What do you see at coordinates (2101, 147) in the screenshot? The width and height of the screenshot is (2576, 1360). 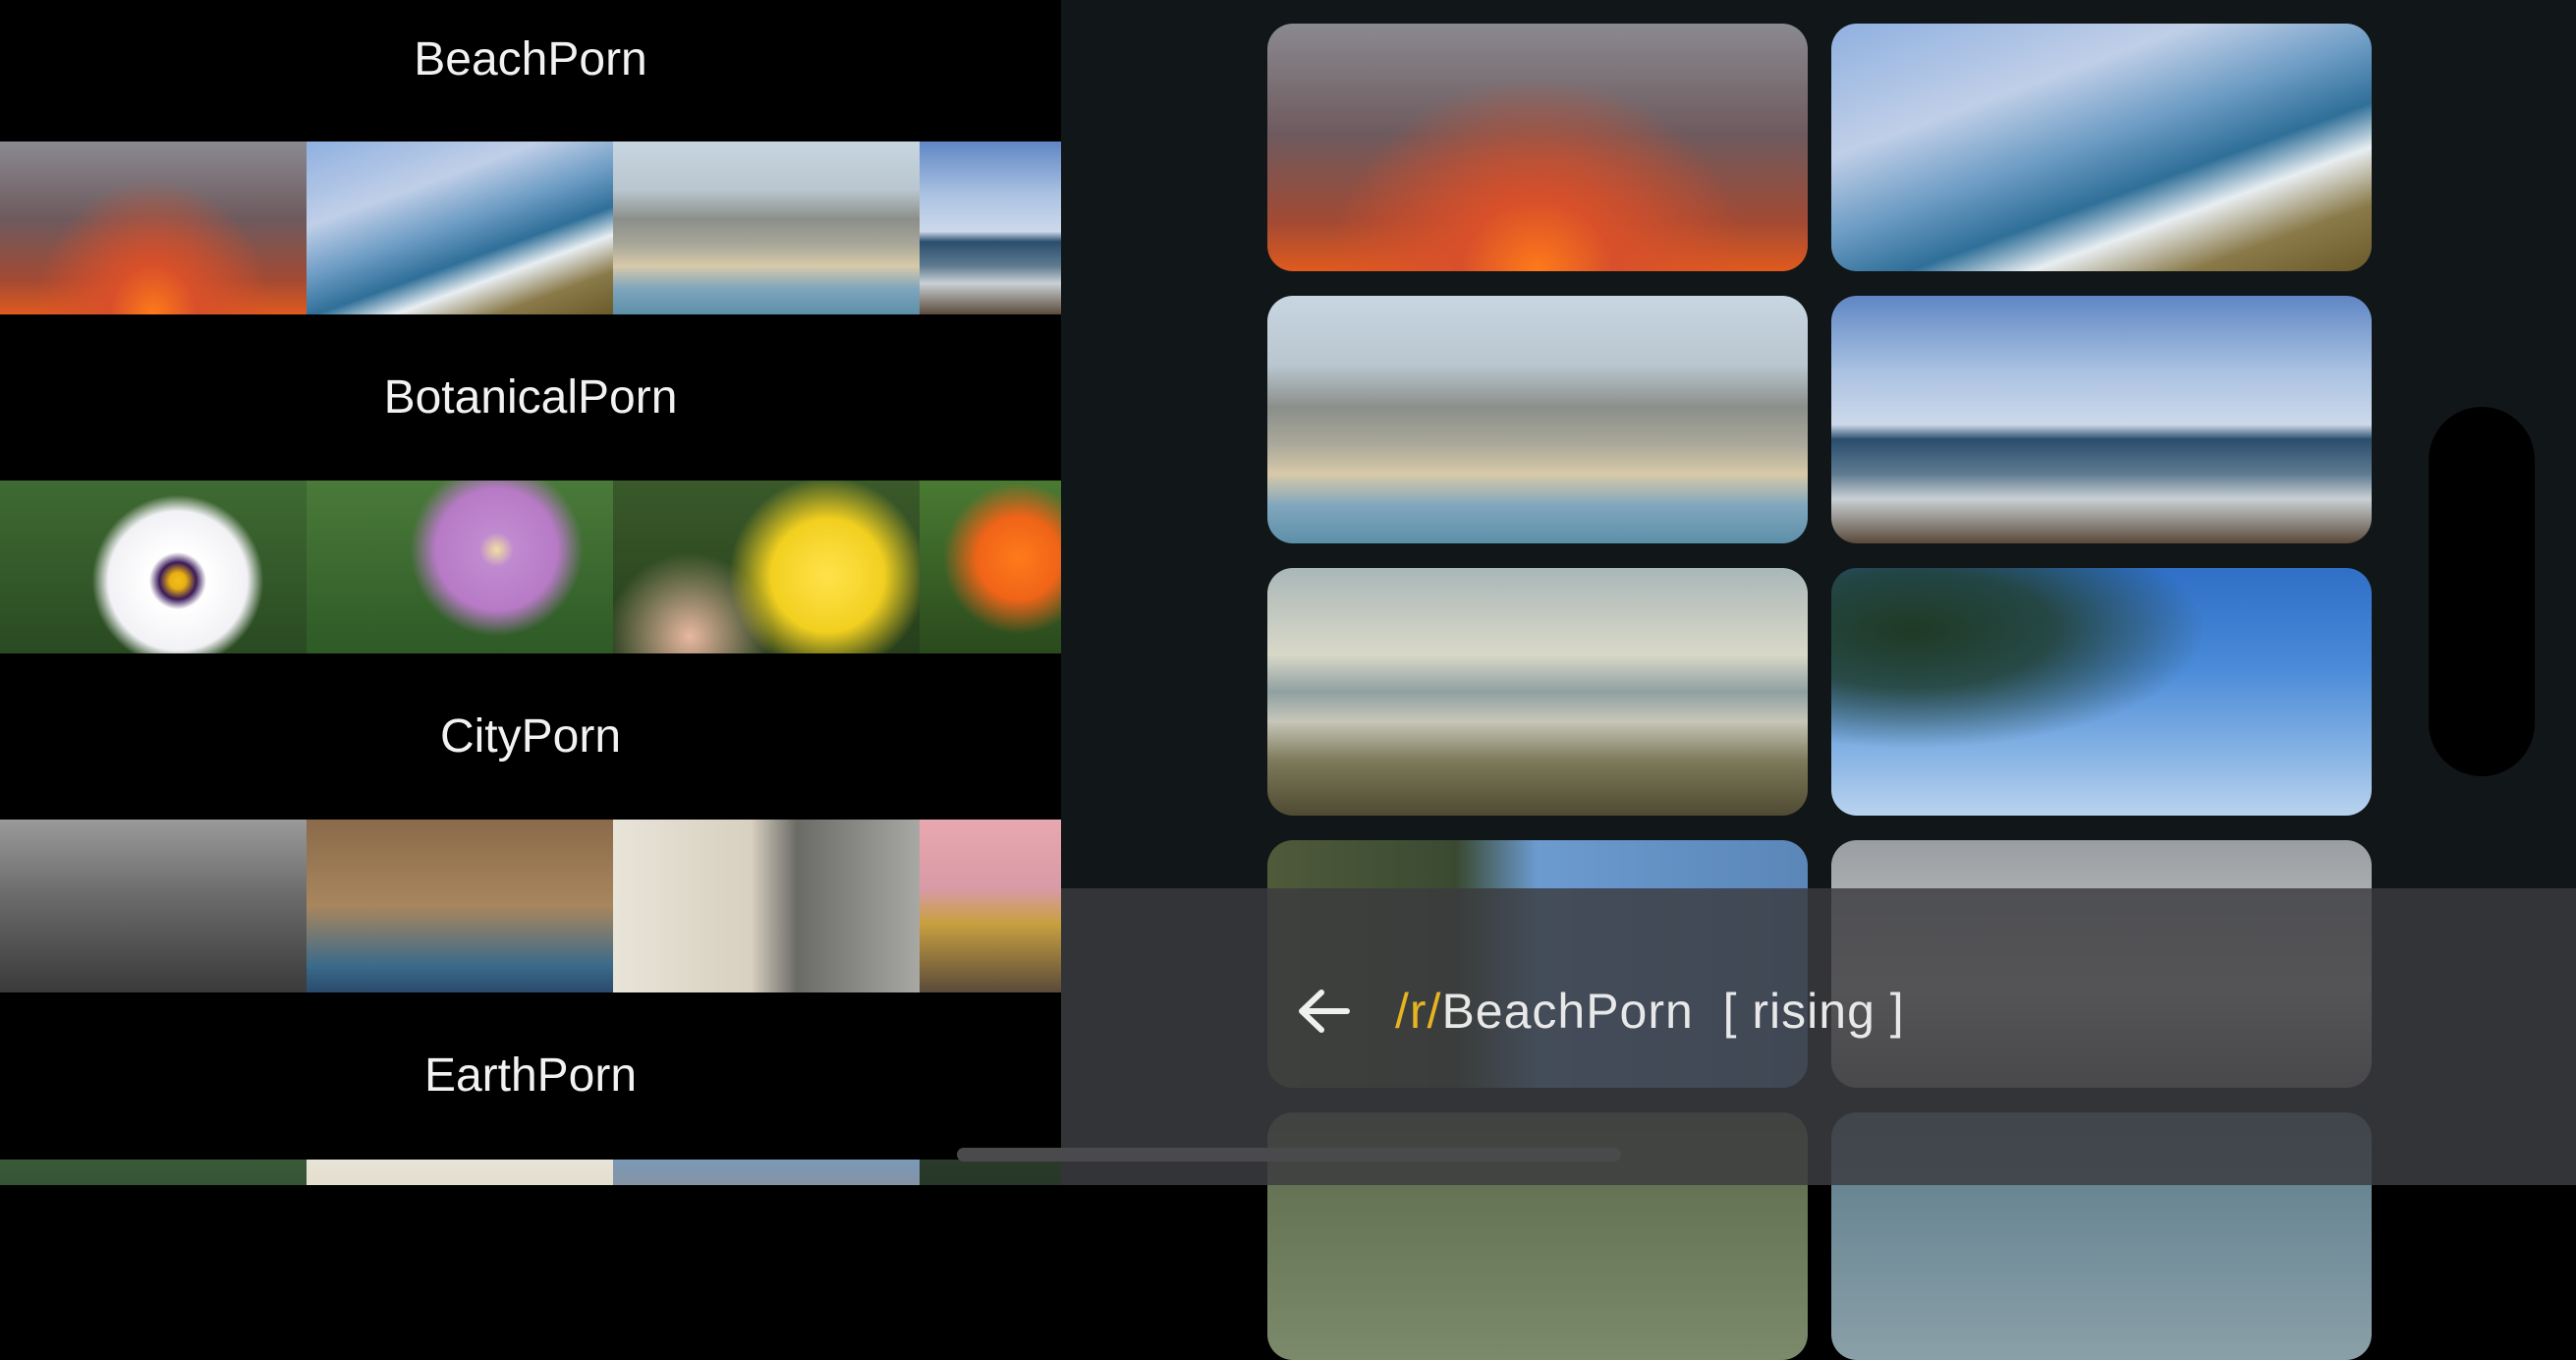 I see `grid-image-rocky-coast` at bounding box center [2101, 147].